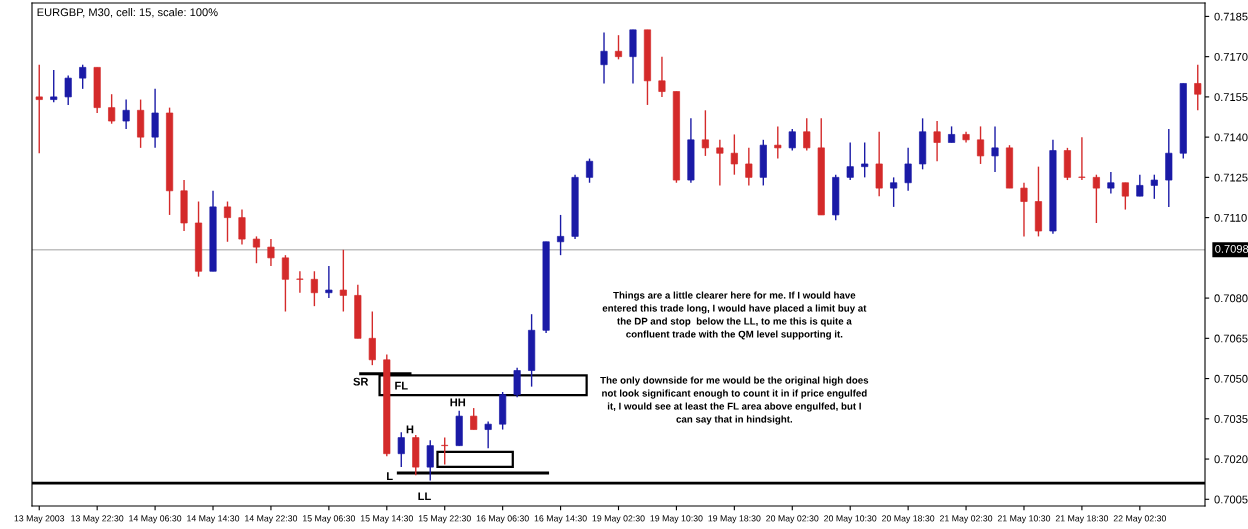 Image resolution: width=1248 pixels, height=529 pixels. What do you see at coordinates (502, 519) in the screenshot?
I see `x-tick-label: 16 May 06:30` at bounding box center [502, 519].